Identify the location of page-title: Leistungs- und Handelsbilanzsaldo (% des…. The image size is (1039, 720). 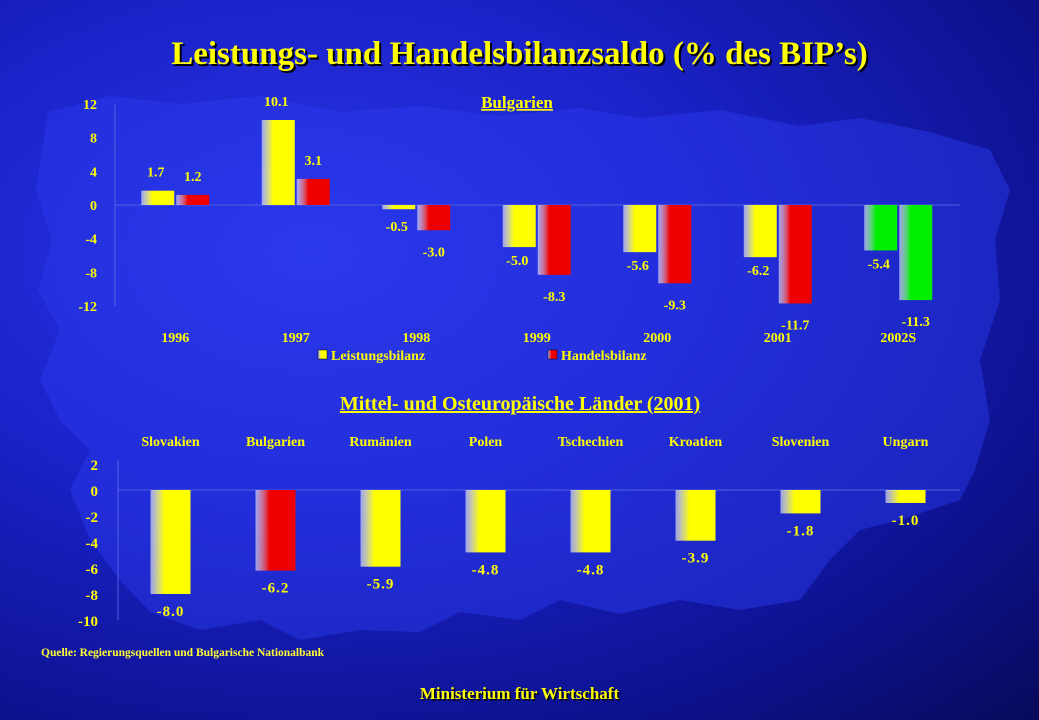
(519, 54).